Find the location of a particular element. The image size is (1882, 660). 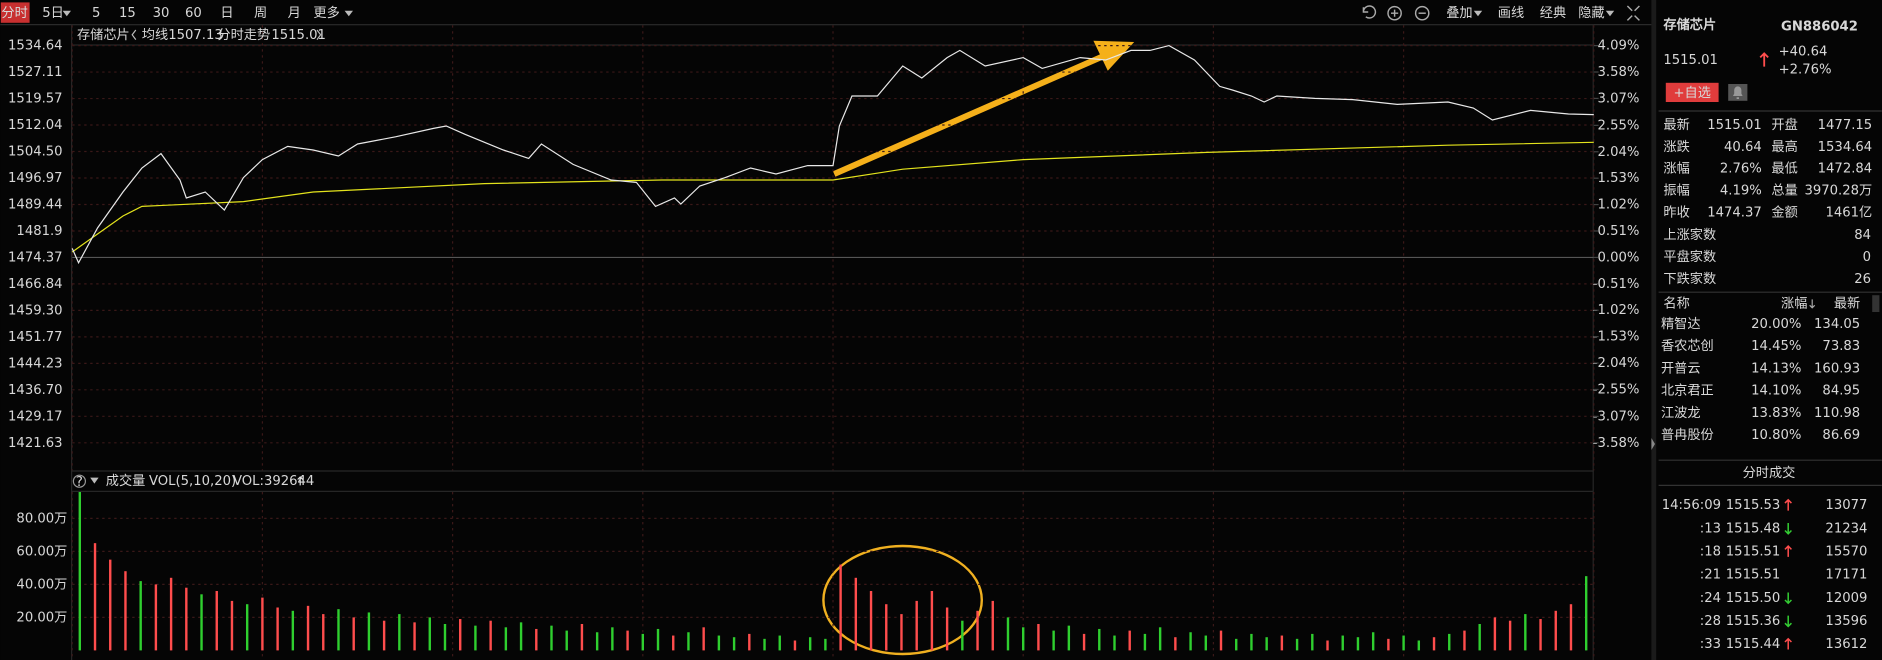

y2-tick-label: -1.02% is located at coordinates (1616, 310).